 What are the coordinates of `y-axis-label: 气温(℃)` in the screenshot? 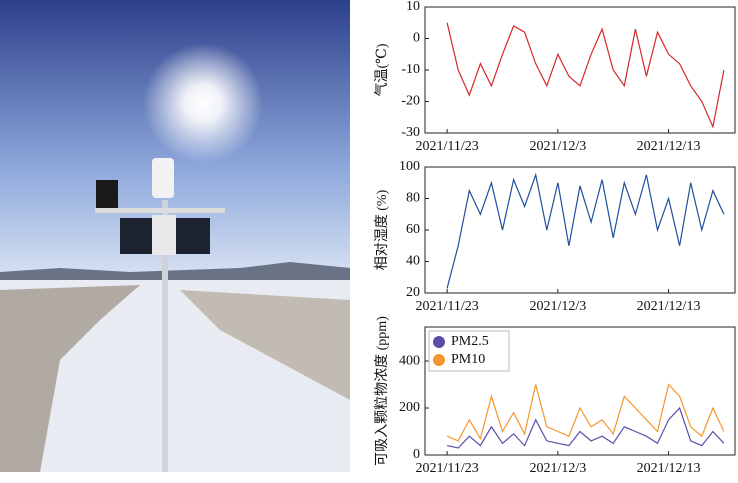 It's located at (382, 69).